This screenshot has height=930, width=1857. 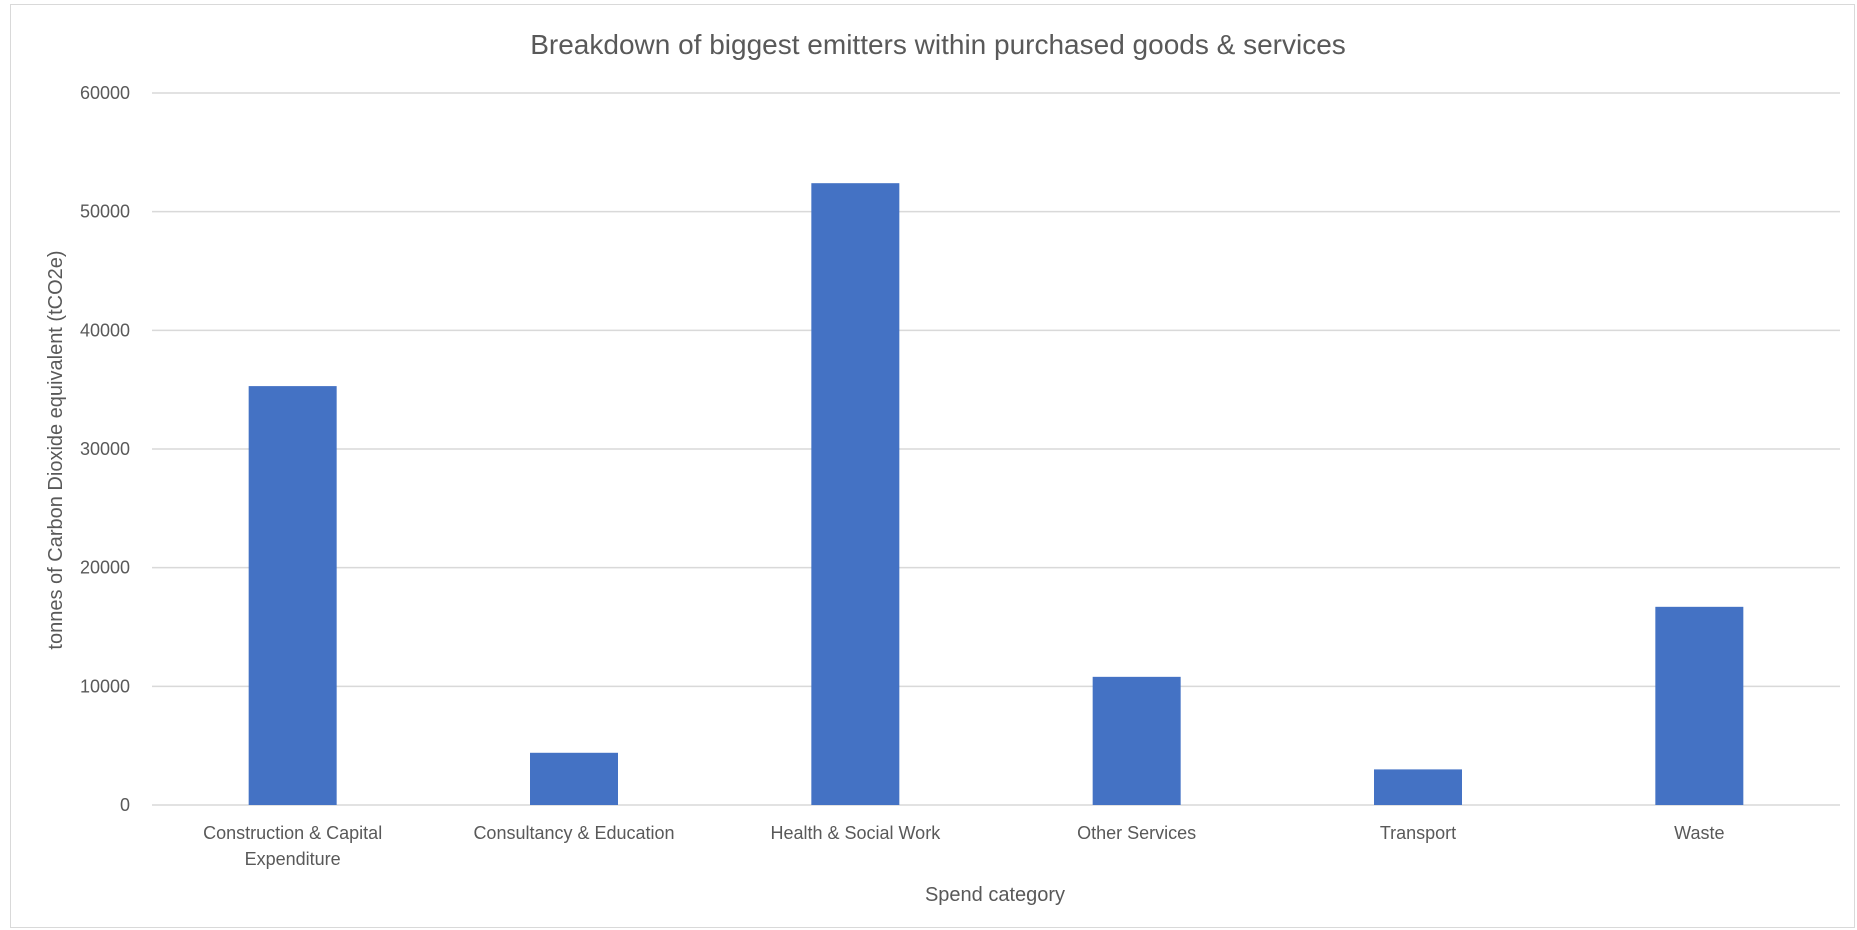 I want to click on x-axis-title: Spend category, so click(x=995, y=895).